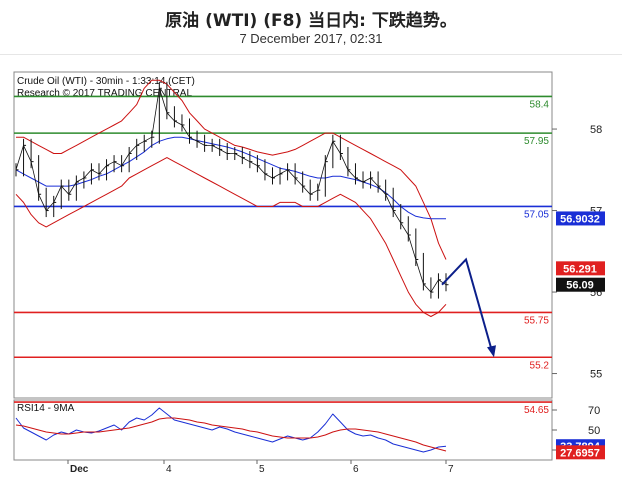  Describe the element at coordinates (230, 178) in the screenshot. I see `moving_average-line` at that location.